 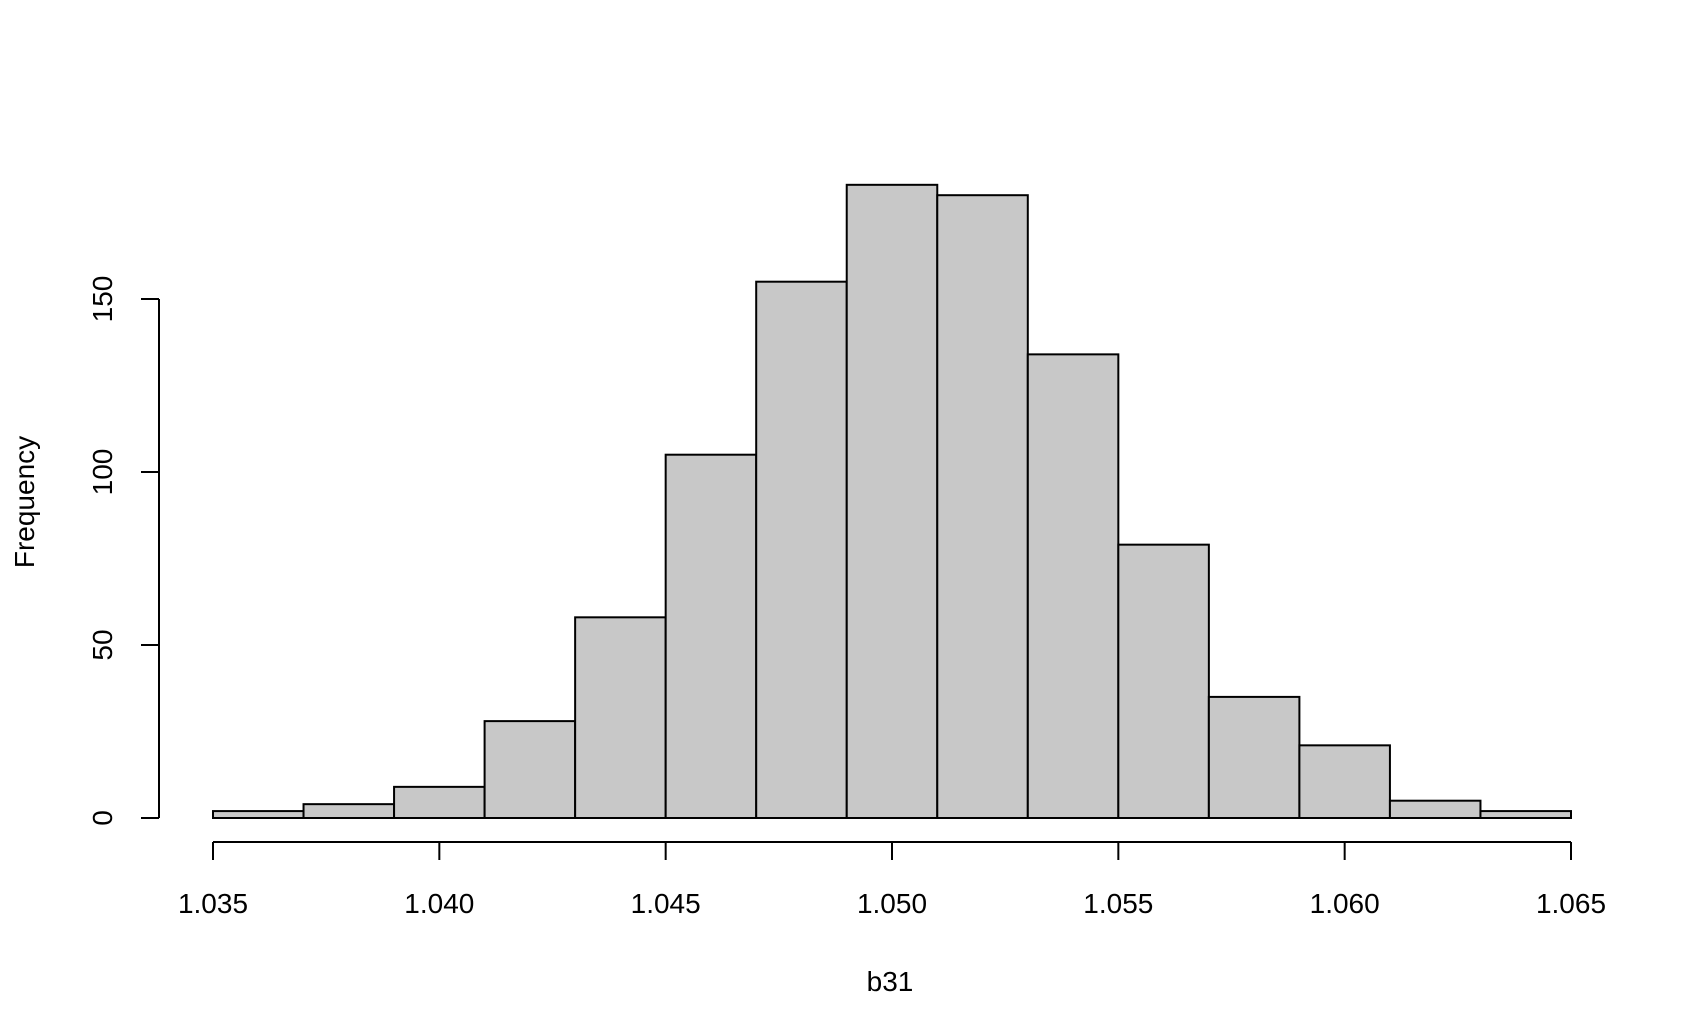 What do you see at coordinates (24, 502) in the screenshot?
I see `y-axis-title: Frequency` at bounding box center [24, 502].